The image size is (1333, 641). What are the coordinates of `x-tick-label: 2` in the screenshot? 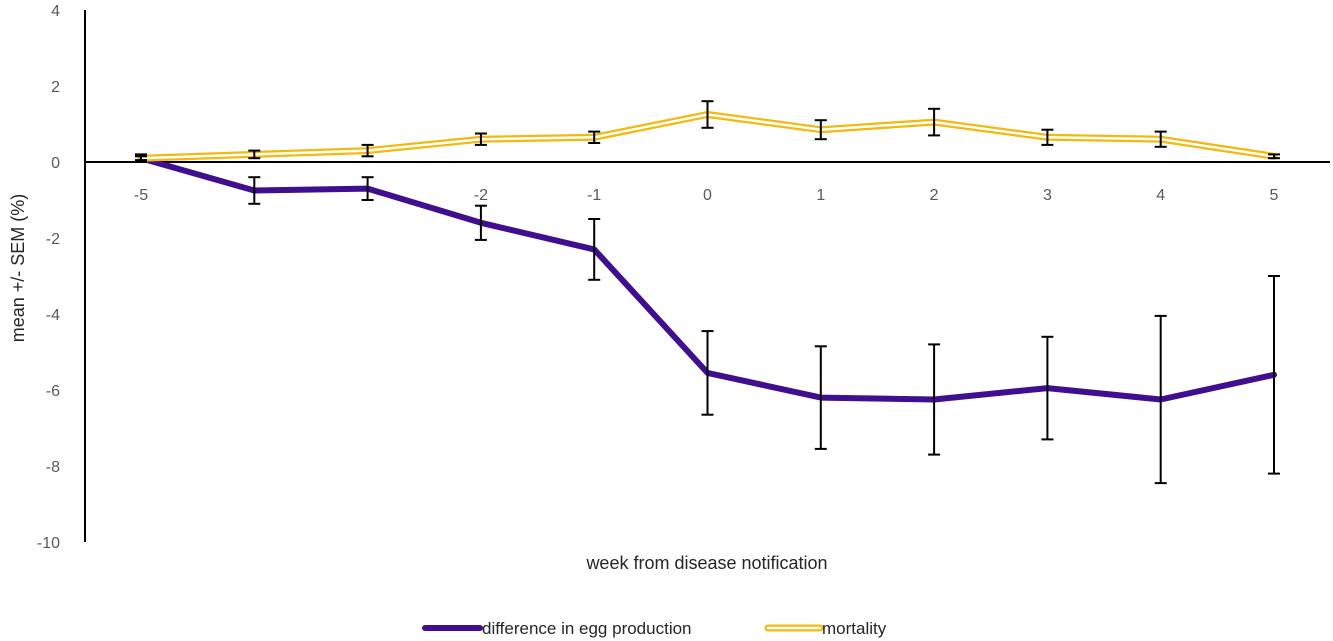 It's located at (934, 195).